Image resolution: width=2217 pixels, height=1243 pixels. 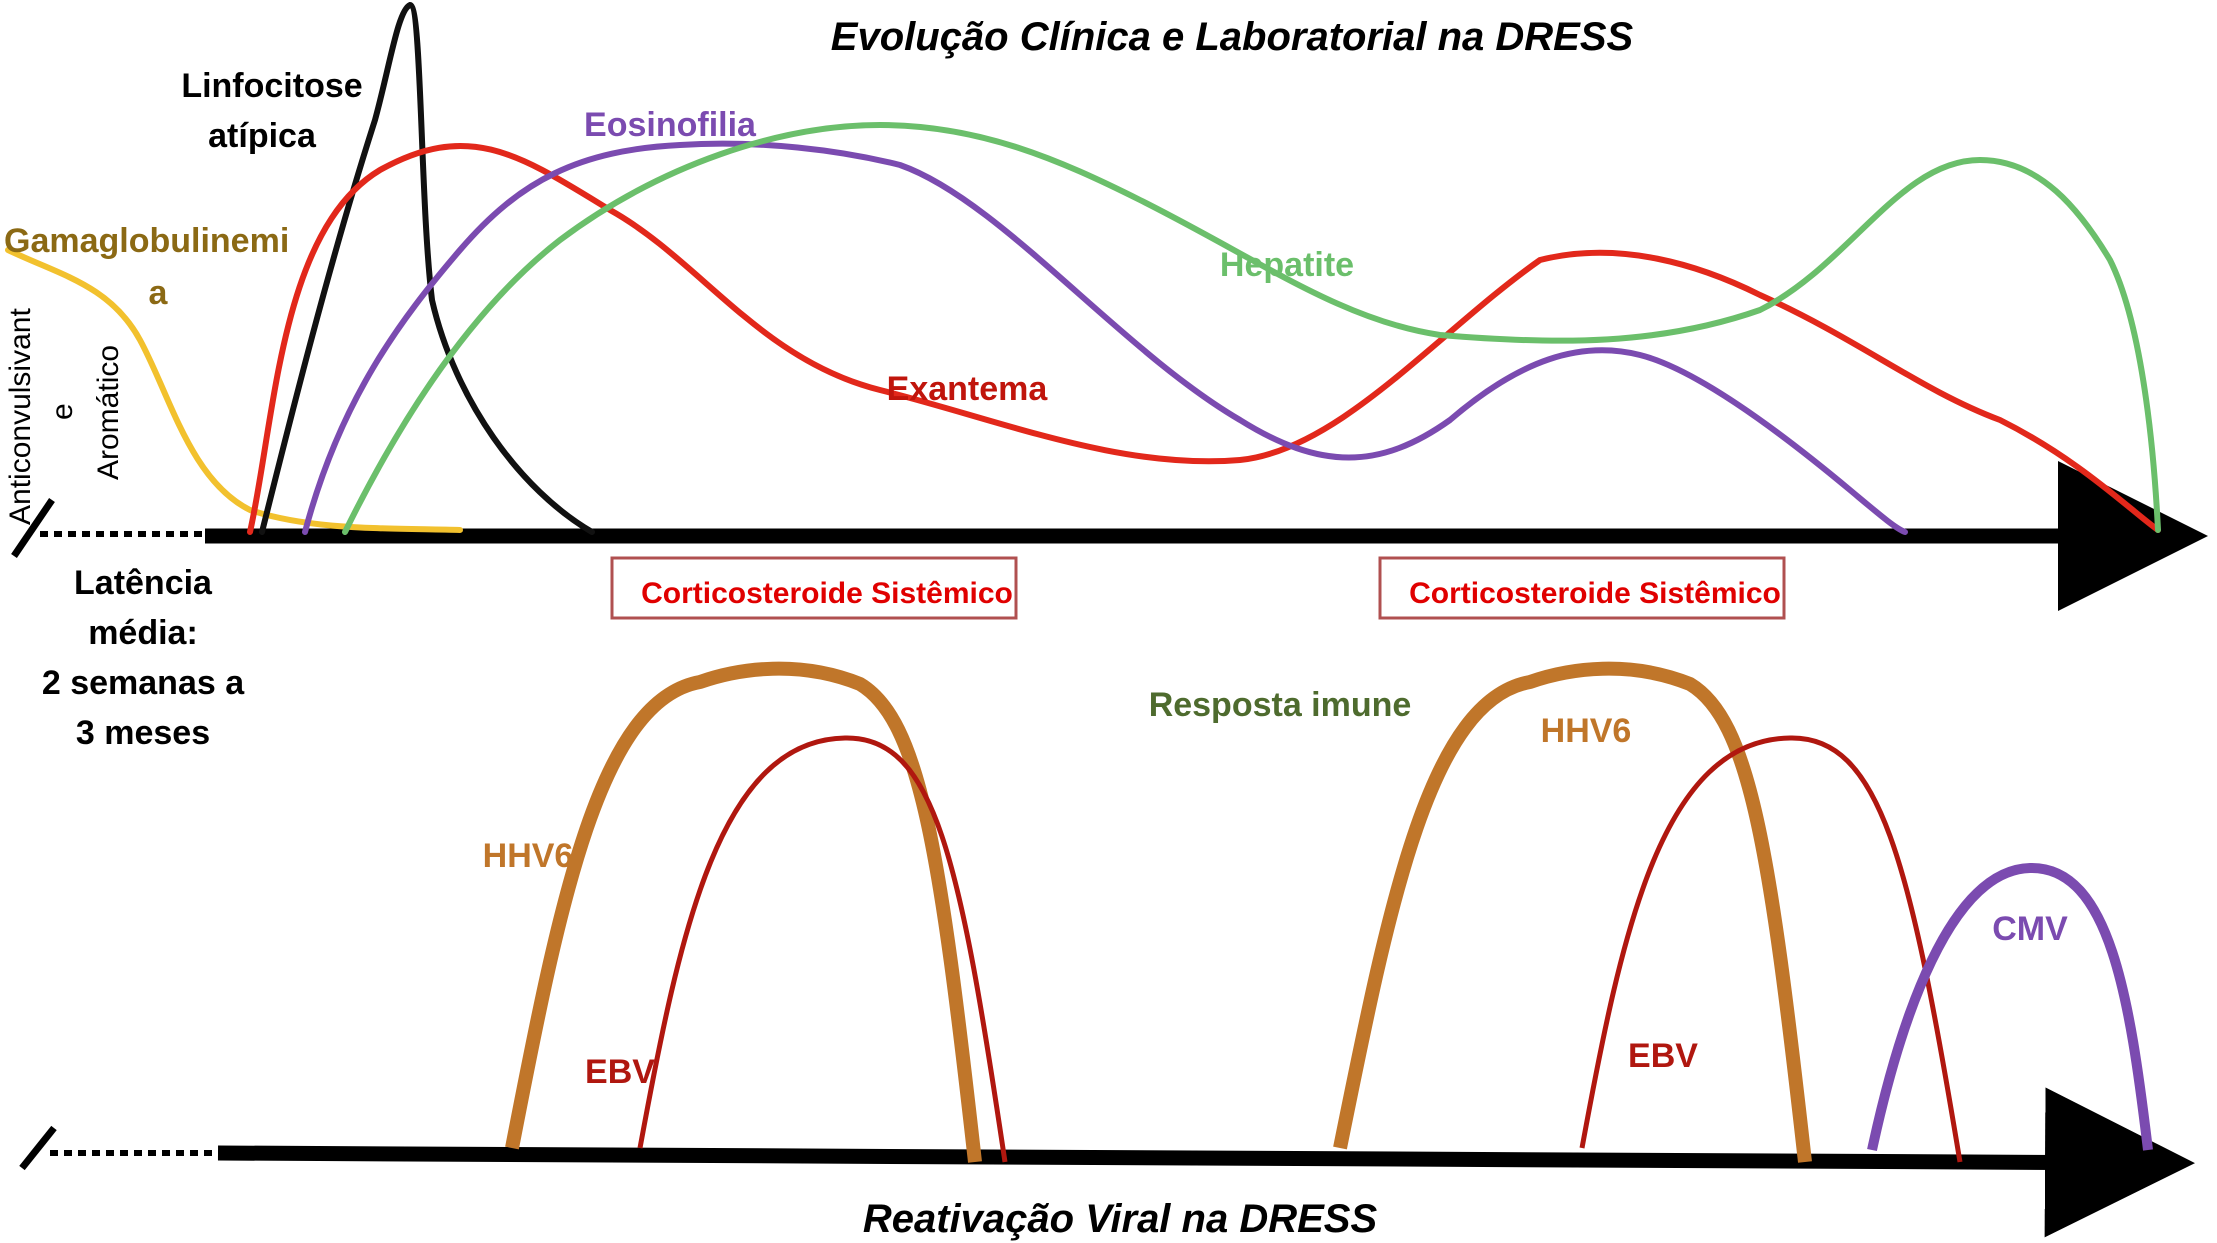 What do you see at coordinates (1595, 593) in the screenshot?
I see `corticosteroid-box-2-label: Corticosteroide Sistêmico` at bounding box center [1595, 593].